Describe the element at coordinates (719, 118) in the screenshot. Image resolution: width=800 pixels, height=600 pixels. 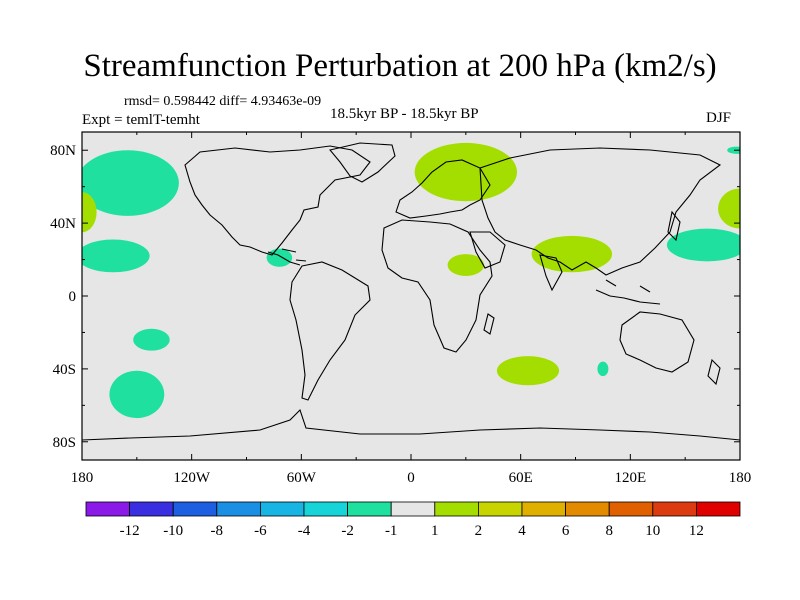
I see `season-label: DJF` at that location.